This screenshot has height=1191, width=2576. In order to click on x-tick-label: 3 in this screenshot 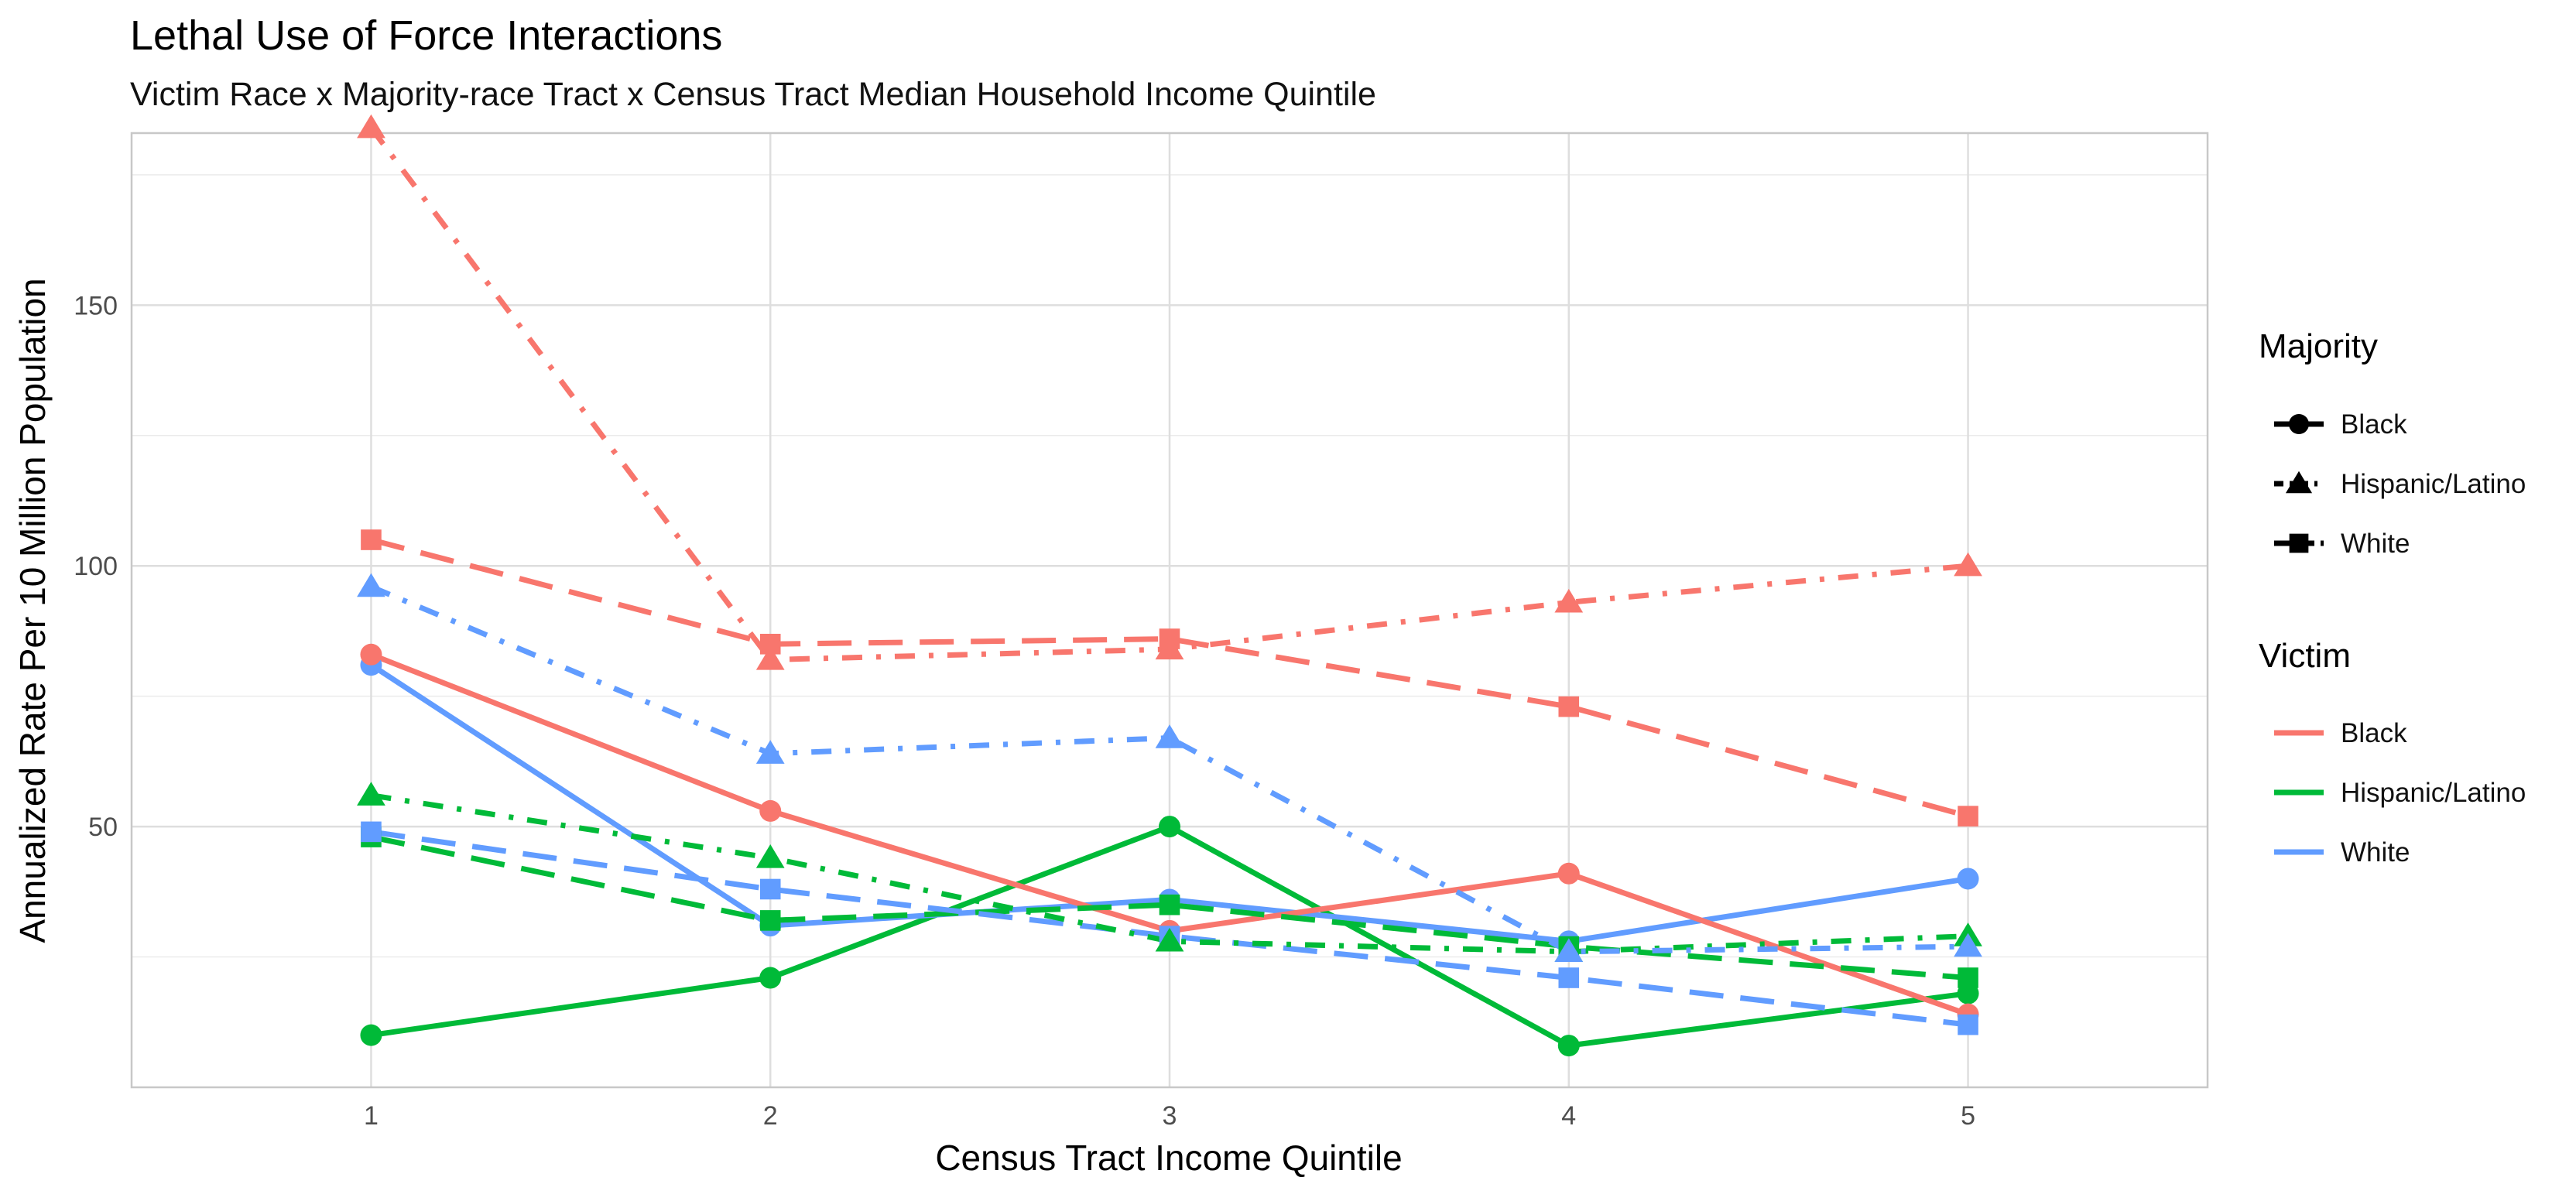, I will do `click(1170, 1116)`.